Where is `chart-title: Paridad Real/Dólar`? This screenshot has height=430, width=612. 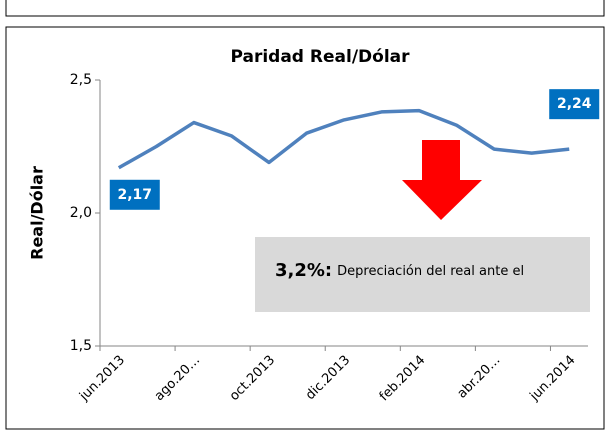
chart-title: Paridad Real/Dólar is located at coordinates (320, 57).